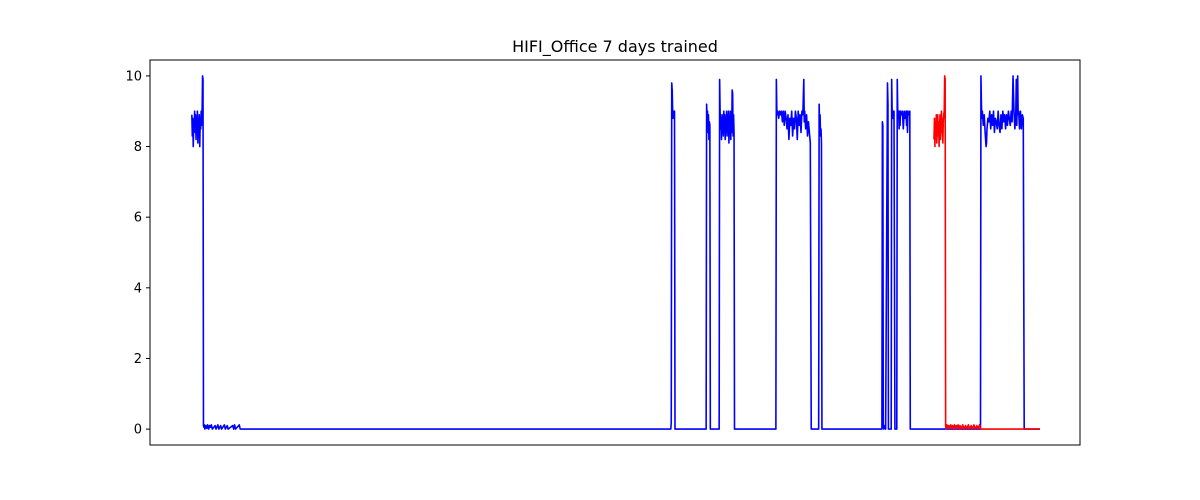 This screenshot has width=1200, height=500. I want to click on y-tick-label: 2, so click(138, 359).